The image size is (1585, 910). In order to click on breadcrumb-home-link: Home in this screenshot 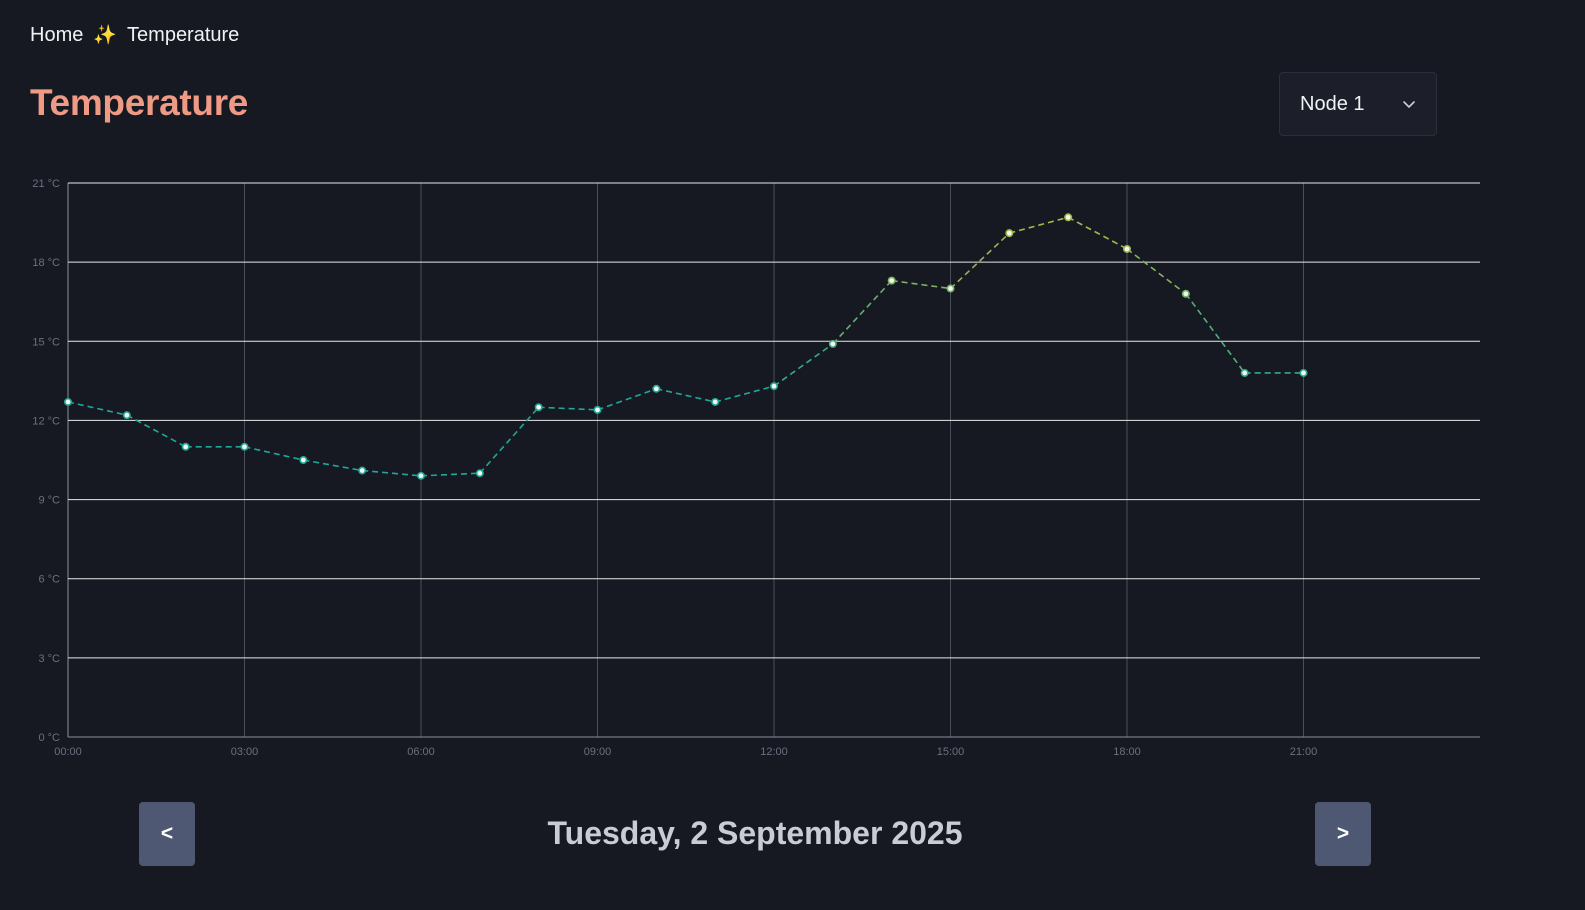, I will do `click(57, 34)`.